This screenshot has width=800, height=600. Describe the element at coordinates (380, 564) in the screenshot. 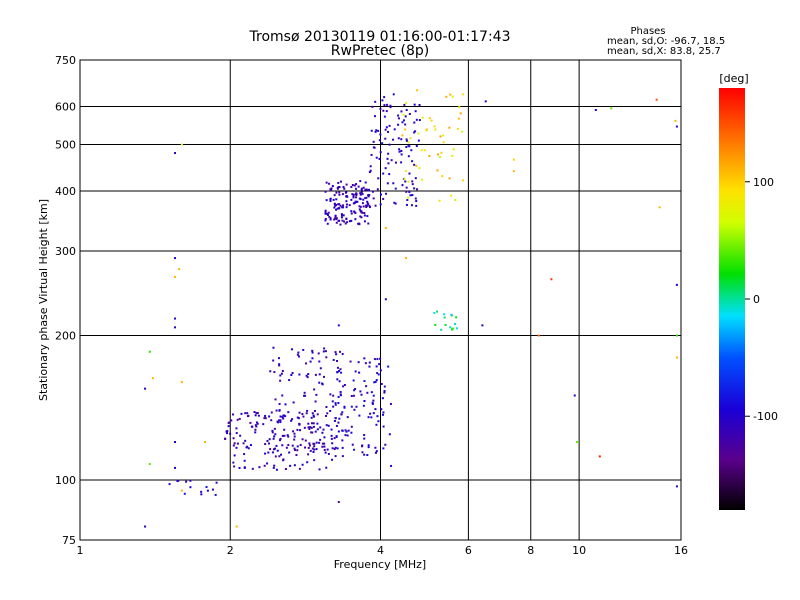

I see `x-axis-label: Frequency [MHz]` at that location.